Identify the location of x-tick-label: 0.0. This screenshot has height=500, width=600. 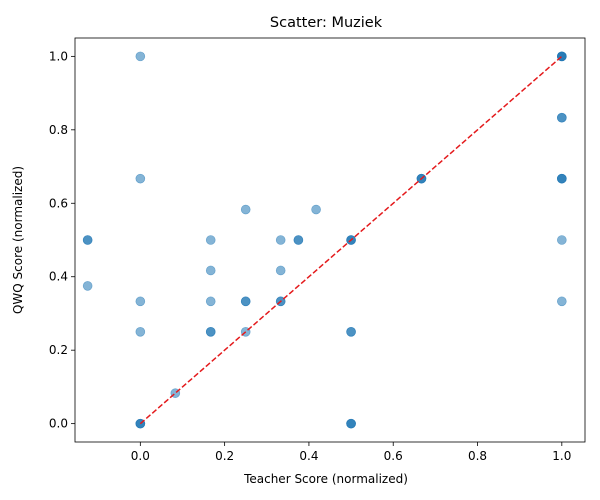
(140, 456).